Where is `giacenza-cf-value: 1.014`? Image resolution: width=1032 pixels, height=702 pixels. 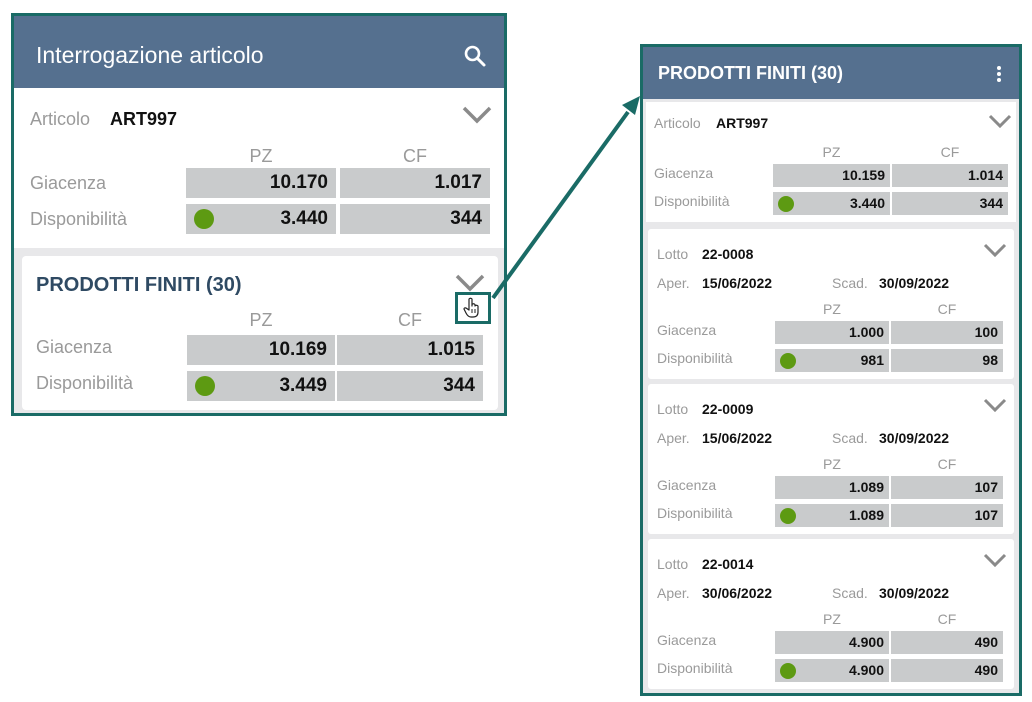
giacenza-cf-value: 1.014 is located at coordinates (950, 175).